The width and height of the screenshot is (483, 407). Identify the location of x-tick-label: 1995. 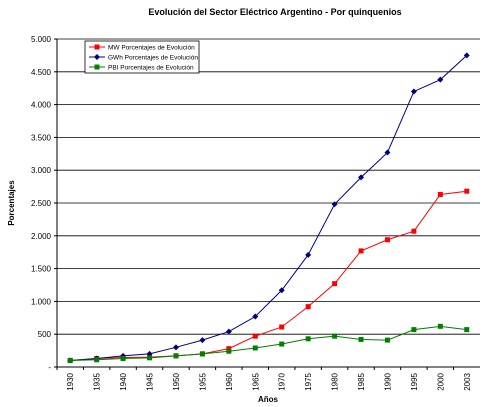
(414, 381).